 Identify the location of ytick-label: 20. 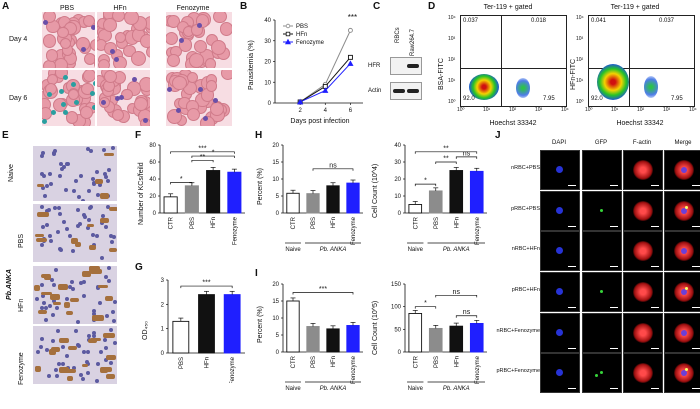
(275, 146).